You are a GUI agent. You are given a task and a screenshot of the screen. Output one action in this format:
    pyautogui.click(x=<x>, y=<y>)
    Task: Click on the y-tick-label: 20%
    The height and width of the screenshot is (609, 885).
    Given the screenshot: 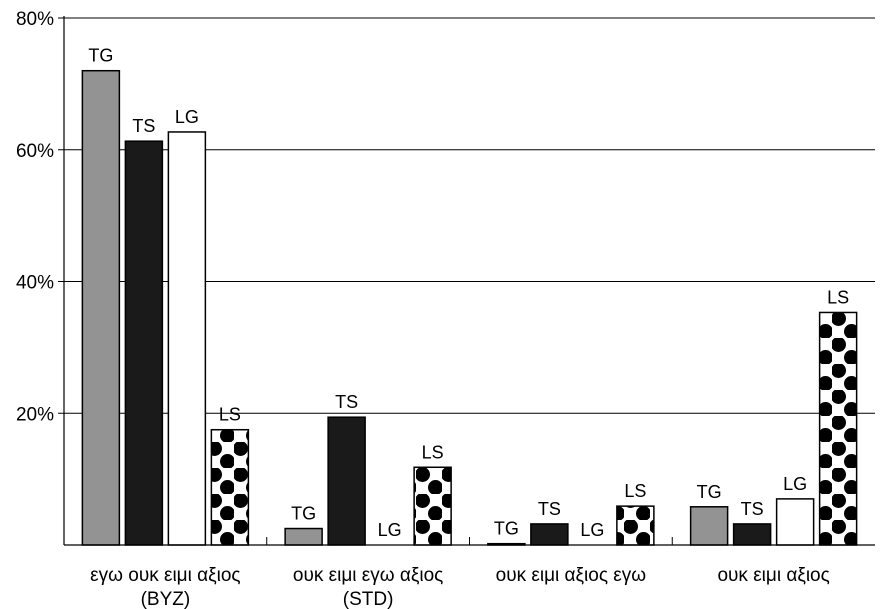 What is the action you would take?
    pyautogui.click(x=35, y=414)
    